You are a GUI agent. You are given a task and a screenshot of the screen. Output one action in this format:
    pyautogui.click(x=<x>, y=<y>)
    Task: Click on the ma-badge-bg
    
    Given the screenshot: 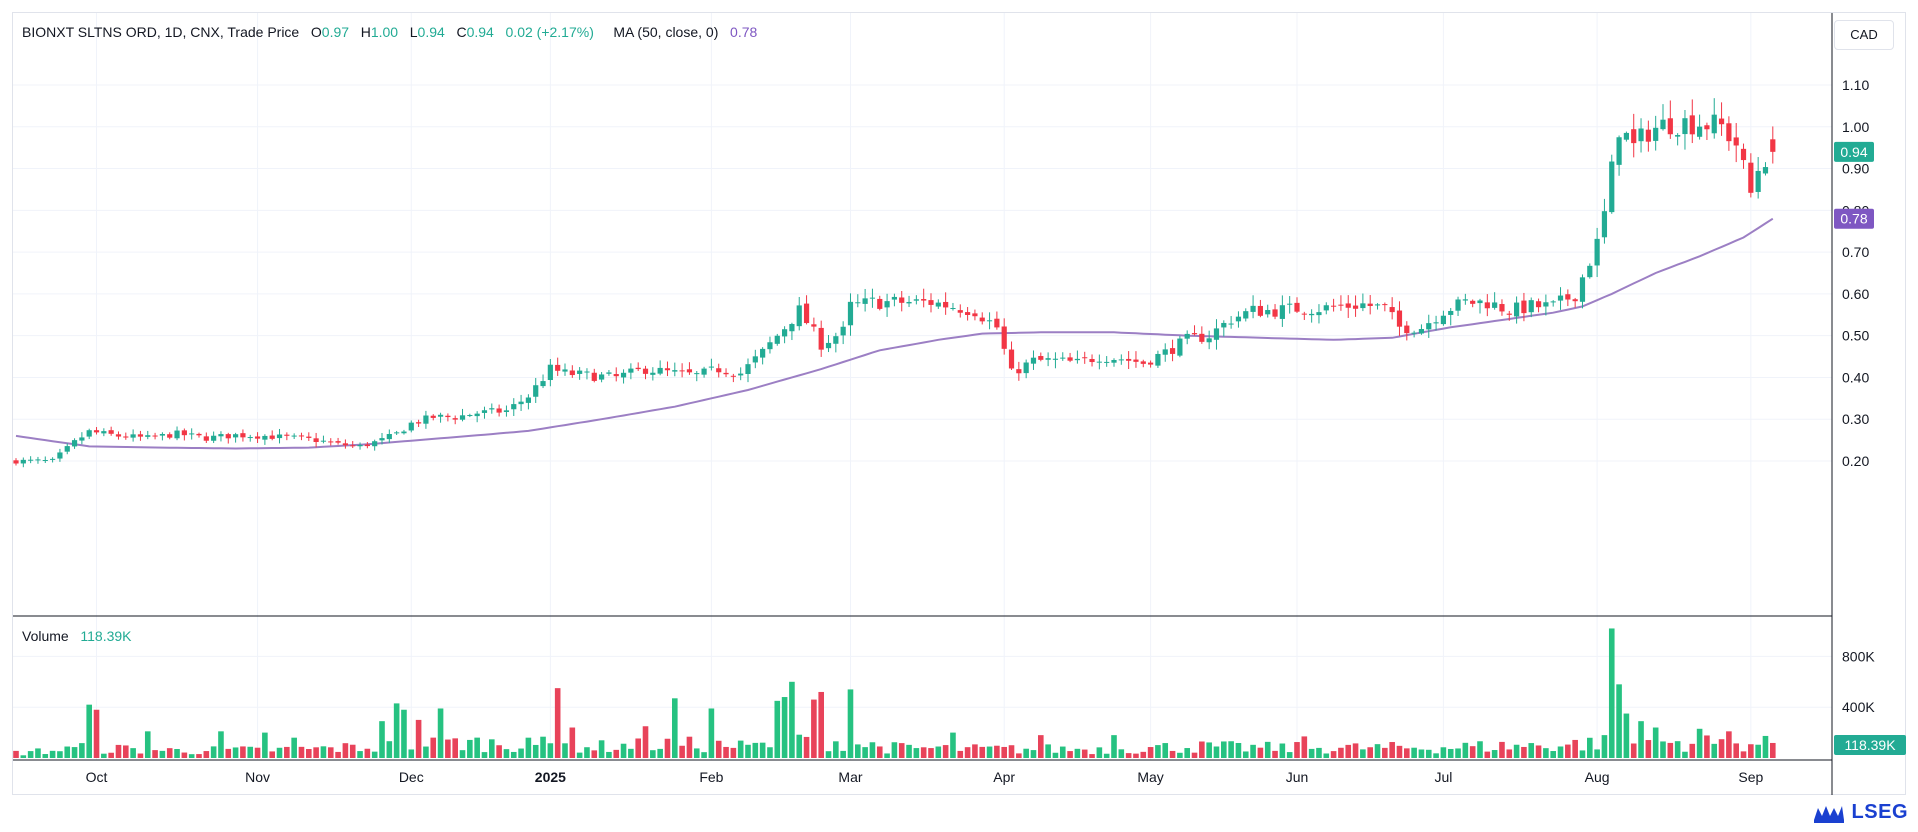 What is the action you would take?
    pyautogui.click(x=1854, y=218)
    